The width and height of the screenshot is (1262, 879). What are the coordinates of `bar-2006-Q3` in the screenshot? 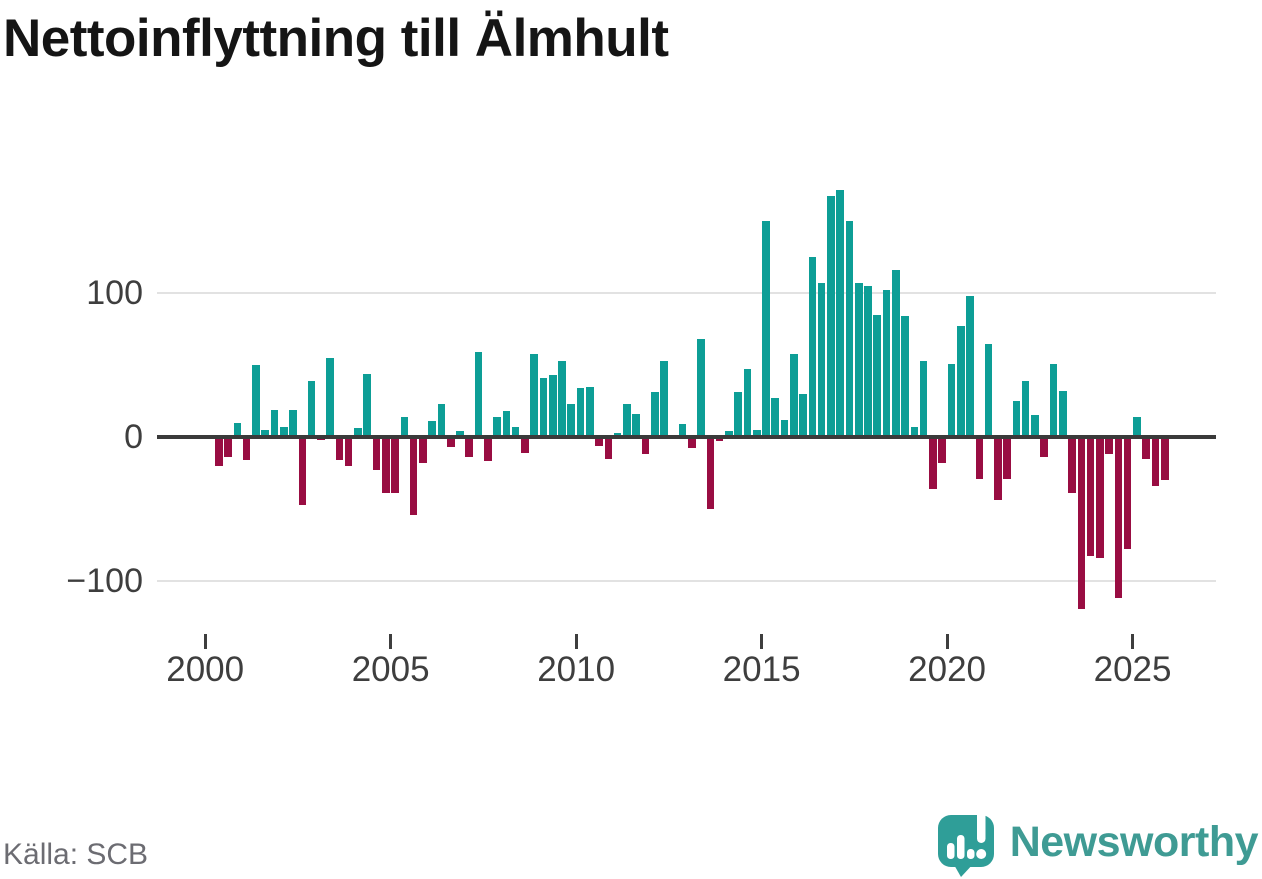 It's located at (450, 442).